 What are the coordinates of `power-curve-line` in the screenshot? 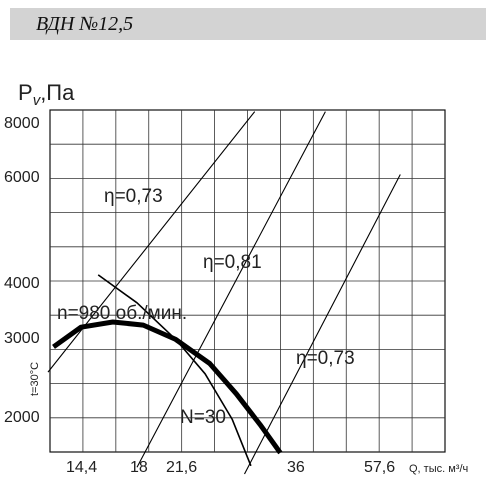 It's located at (174, 370).